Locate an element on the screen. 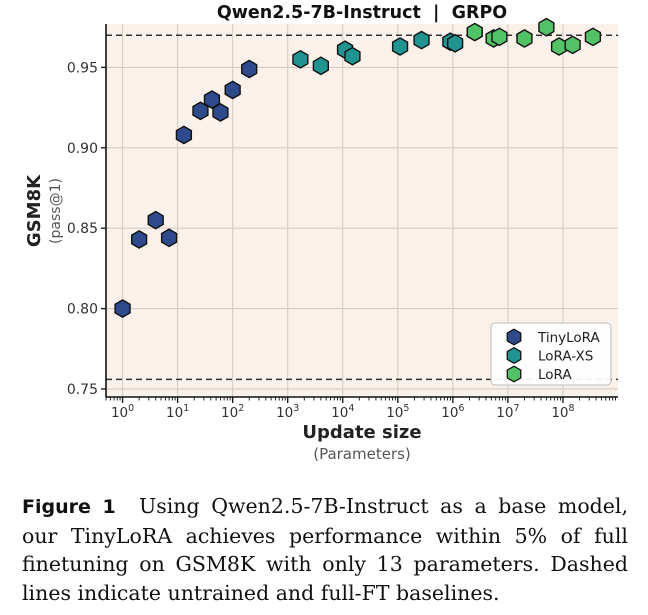 Image resolution: width=648 pixels, height=615 pixels. x-tick-label: 10⁸ is located at coordinates (562, 412).